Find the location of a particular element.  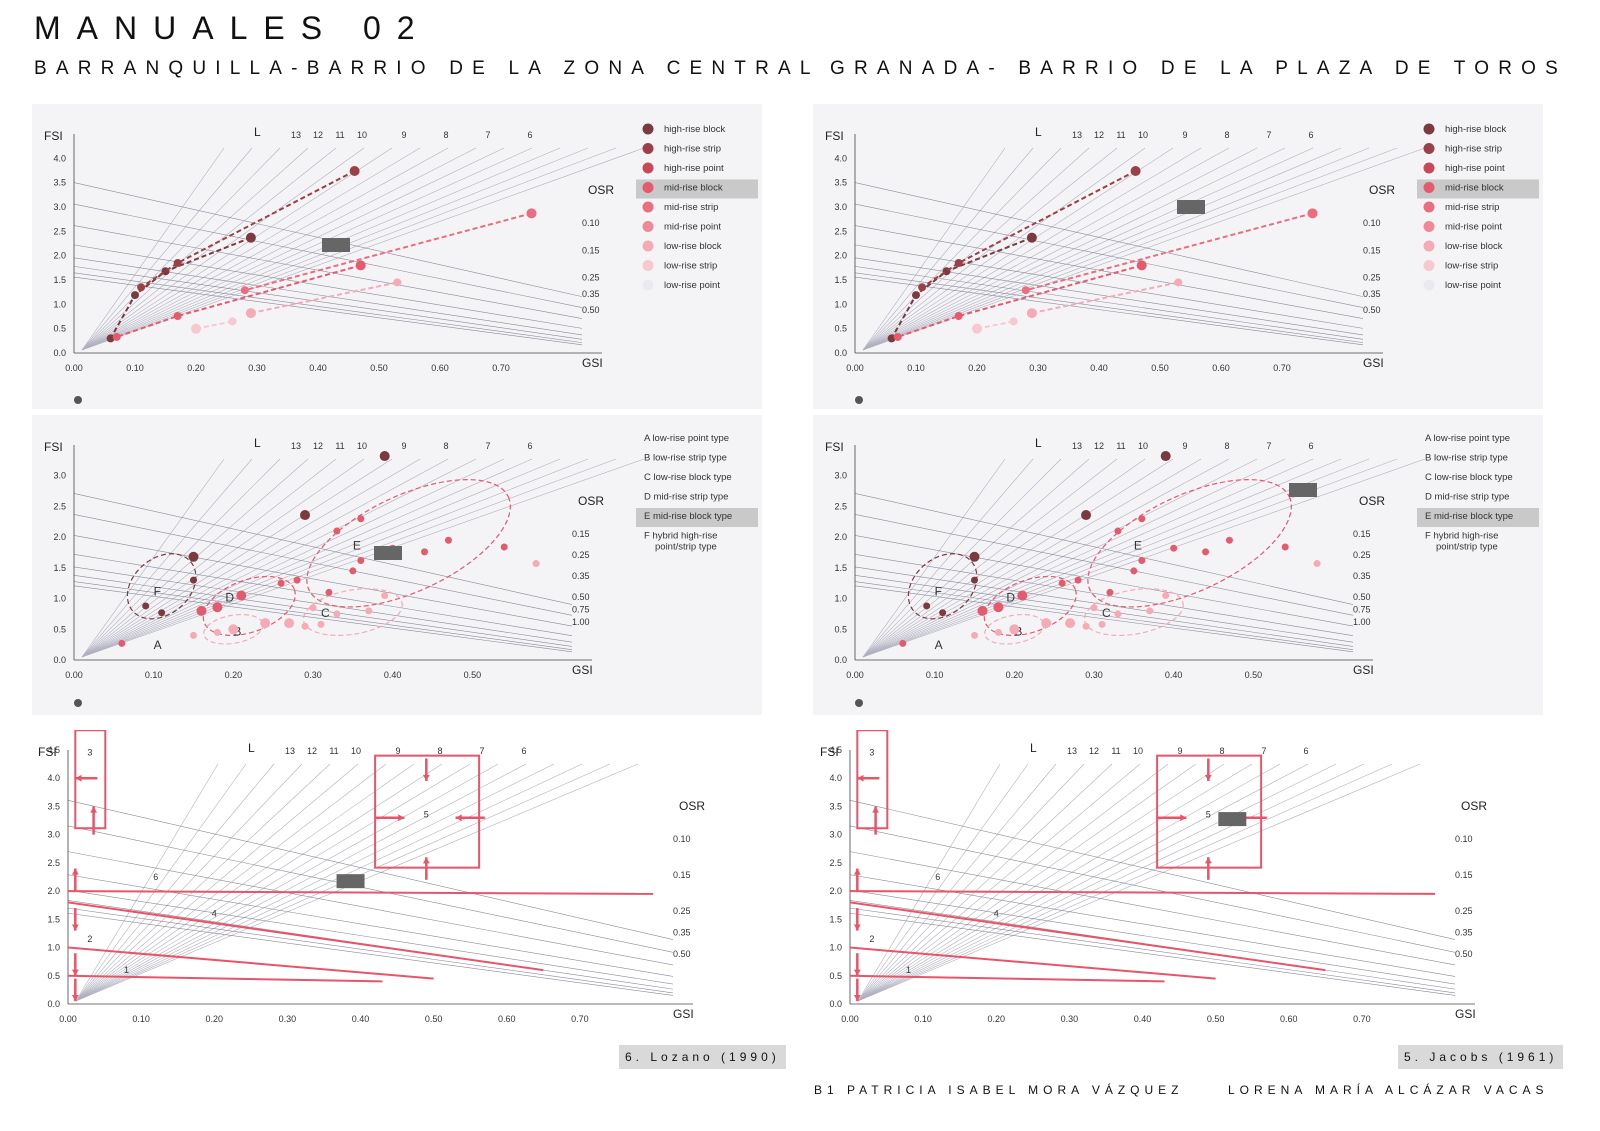

legend-item: mid-rise point is located at coordinates (1473, 227).